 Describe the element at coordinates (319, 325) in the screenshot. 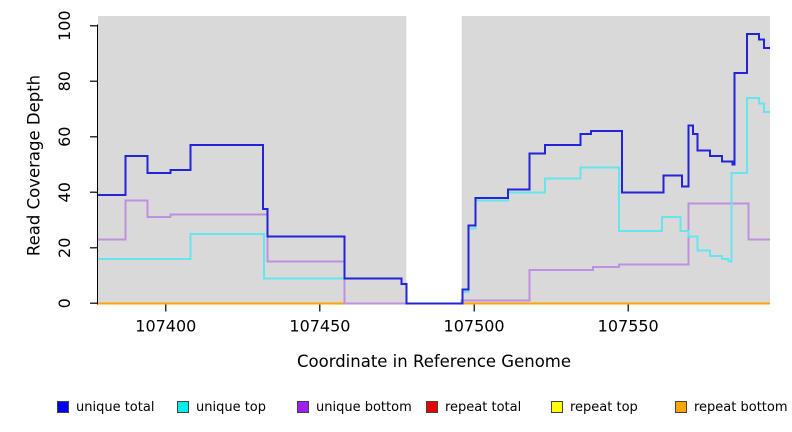

I see `x-tick-label: 107450` at that location.